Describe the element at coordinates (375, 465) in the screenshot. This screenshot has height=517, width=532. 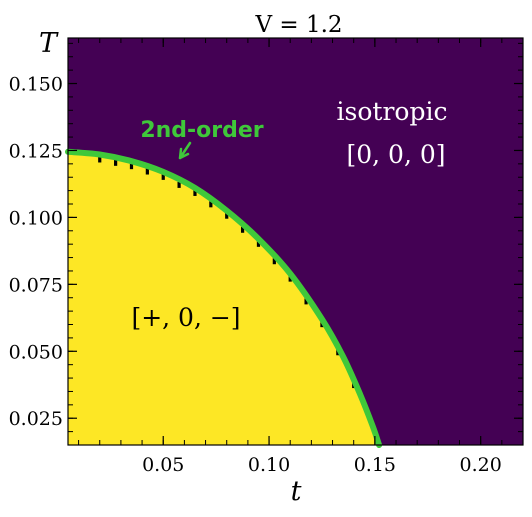
I see `x-tick-label: 0.15` at that location.